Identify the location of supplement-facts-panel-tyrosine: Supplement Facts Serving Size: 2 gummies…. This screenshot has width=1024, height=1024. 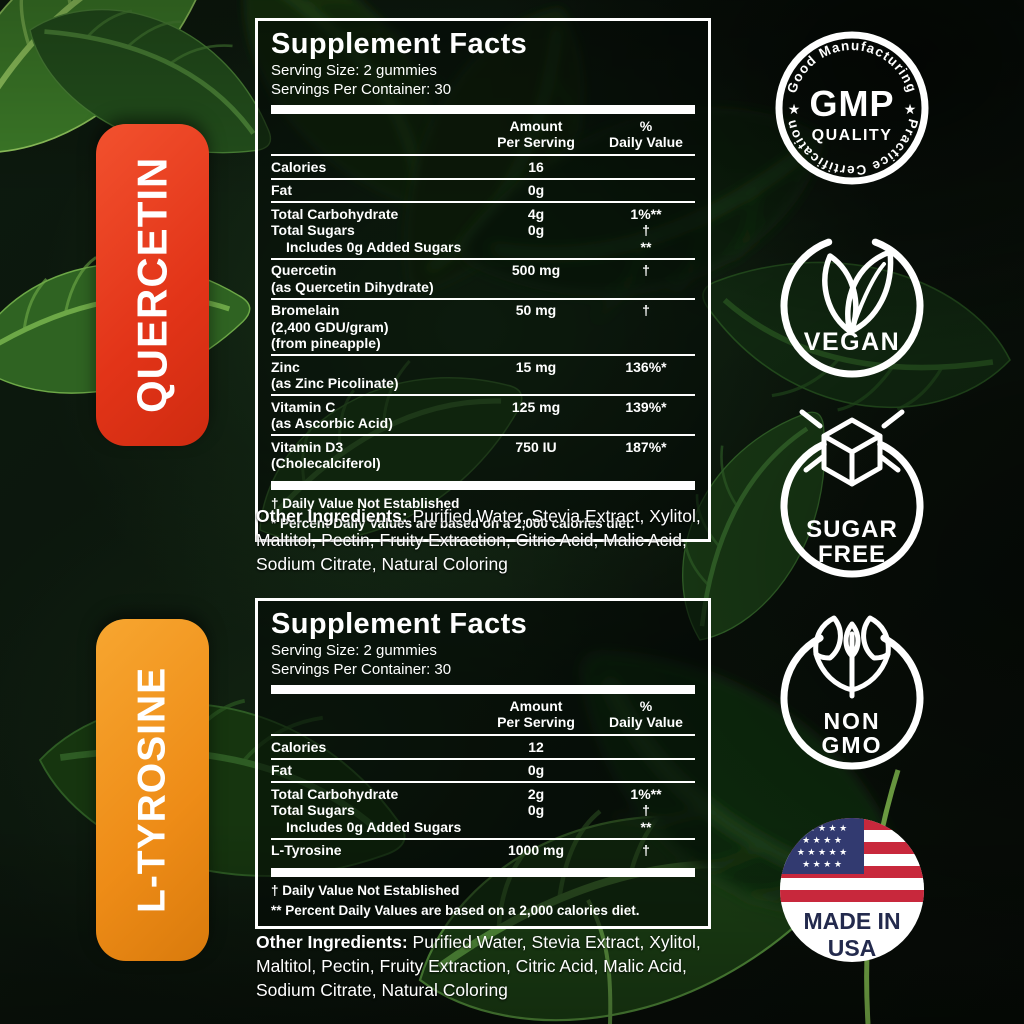
(483, 763).